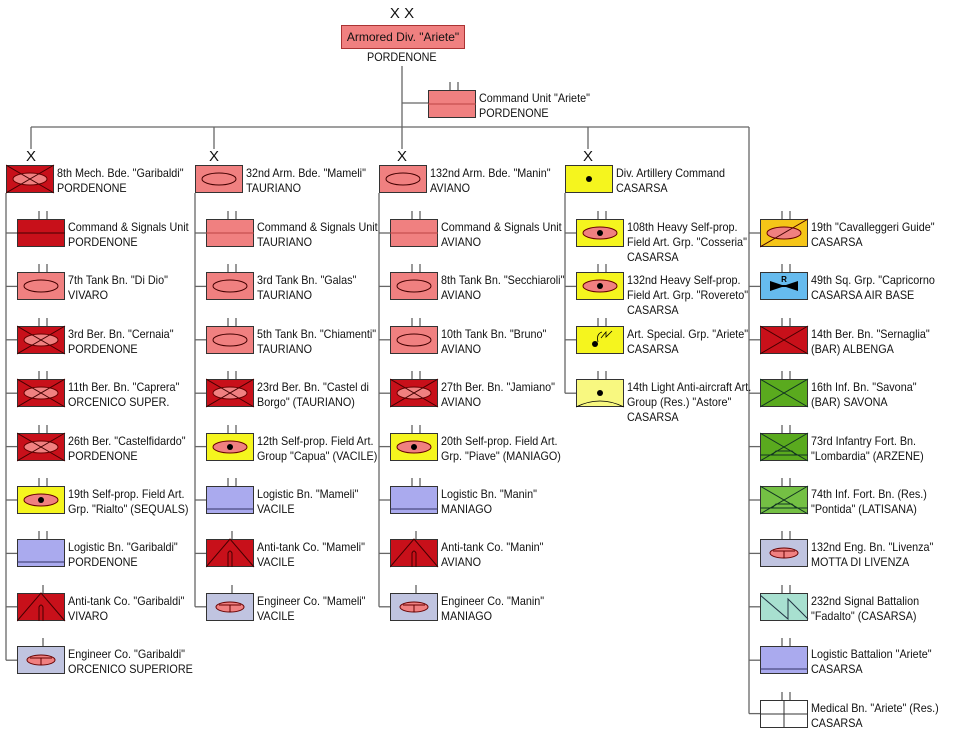  What do you see at coordinates (498, 387) in the screenshot?
I see `label-line: 27th Ber. Bn. "Jamiano"` at bounding box center [498, 387].